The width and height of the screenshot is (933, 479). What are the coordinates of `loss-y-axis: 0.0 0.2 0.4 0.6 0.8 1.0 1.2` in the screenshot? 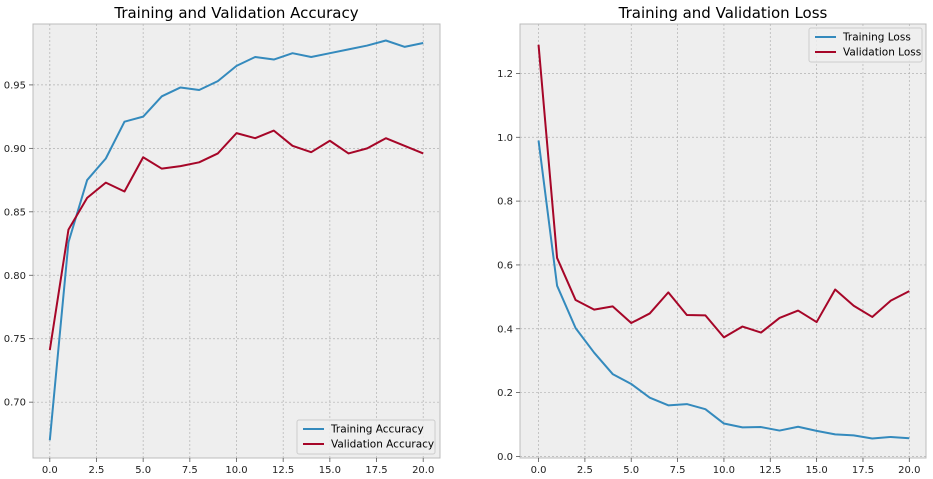 It's located at (508, 266).